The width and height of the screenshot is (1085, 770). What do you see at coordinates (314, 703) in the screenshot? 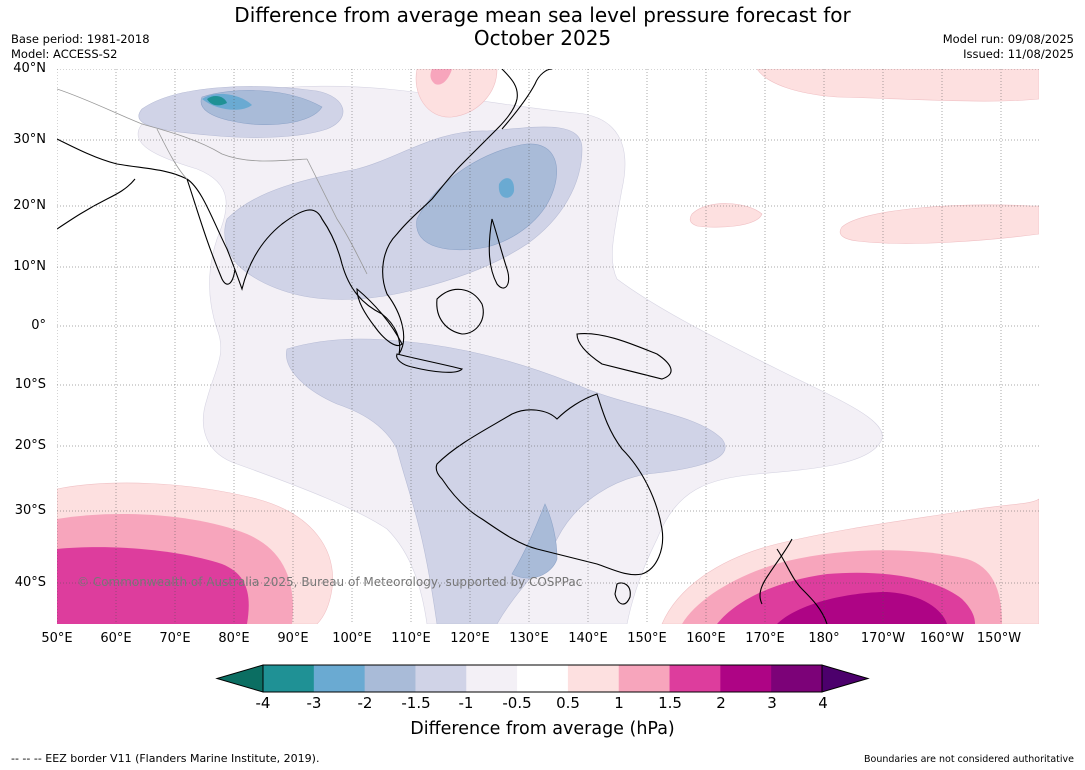
I see `colorbar-tick: -3` at bounding box center [314, 703].